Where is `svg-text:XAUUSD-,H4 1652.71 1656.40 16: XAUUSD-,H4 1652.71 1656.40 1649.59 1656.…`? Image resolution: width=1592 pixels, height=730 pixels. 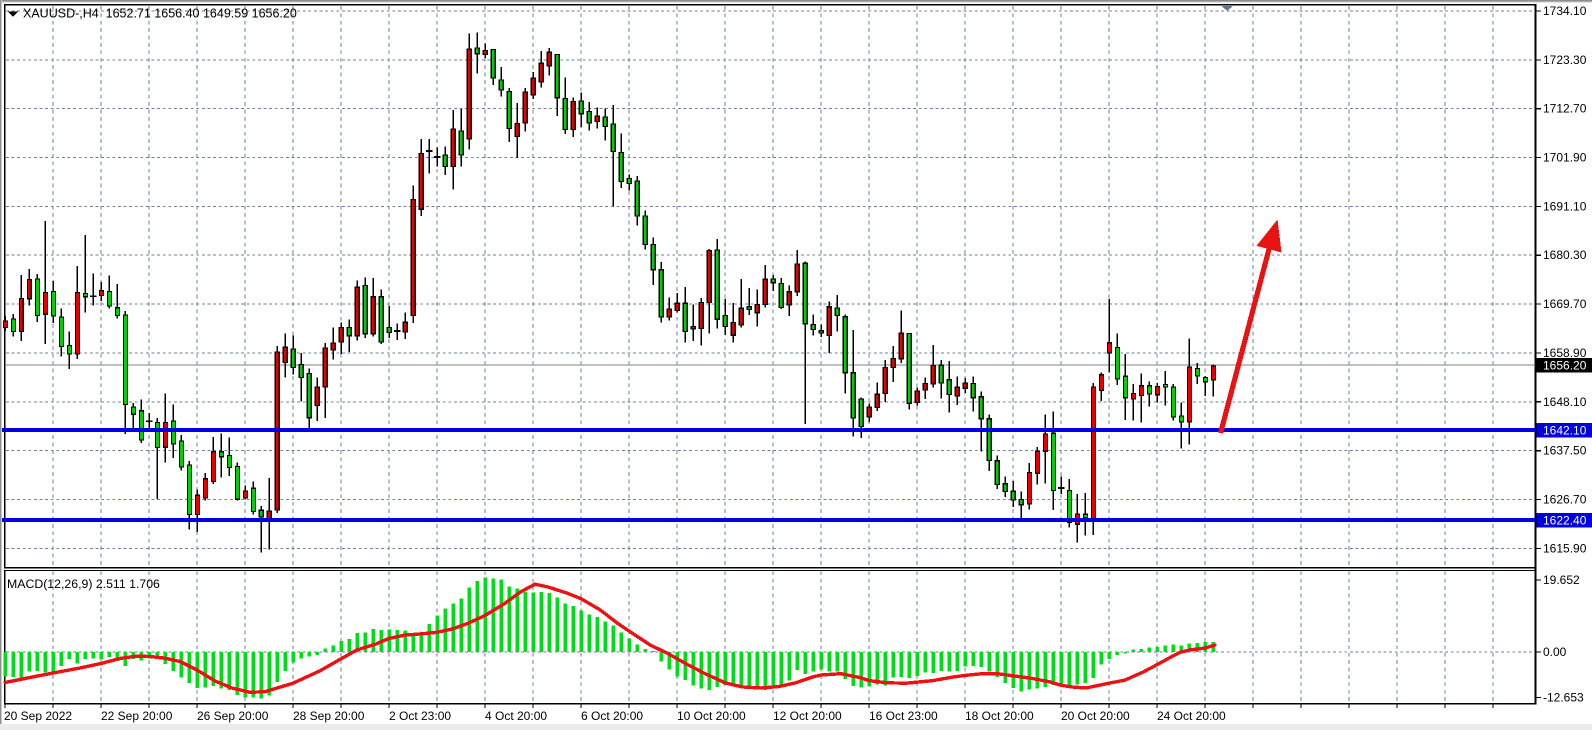 svg-text:XAUUSD-,H4 1652.71 1656.40 16: XAUUSD-,H4 1652.71 1656.40 1649.59 1656.… is located at coordinates (160, 14).